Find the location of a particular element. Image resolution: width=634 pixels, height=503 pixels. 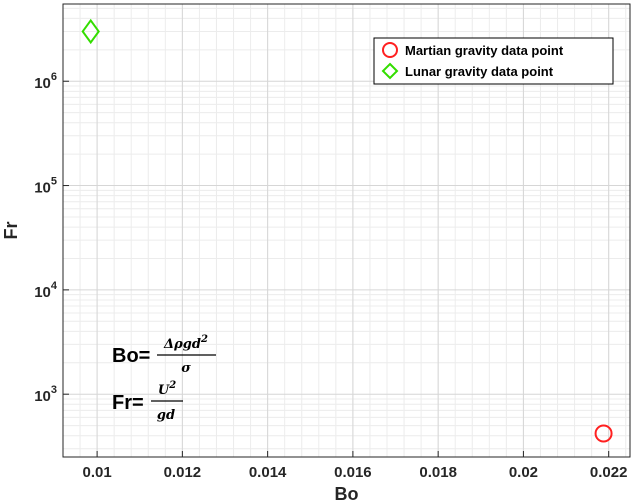

y-axis-label: Fr is located at coordinates (11, 231).